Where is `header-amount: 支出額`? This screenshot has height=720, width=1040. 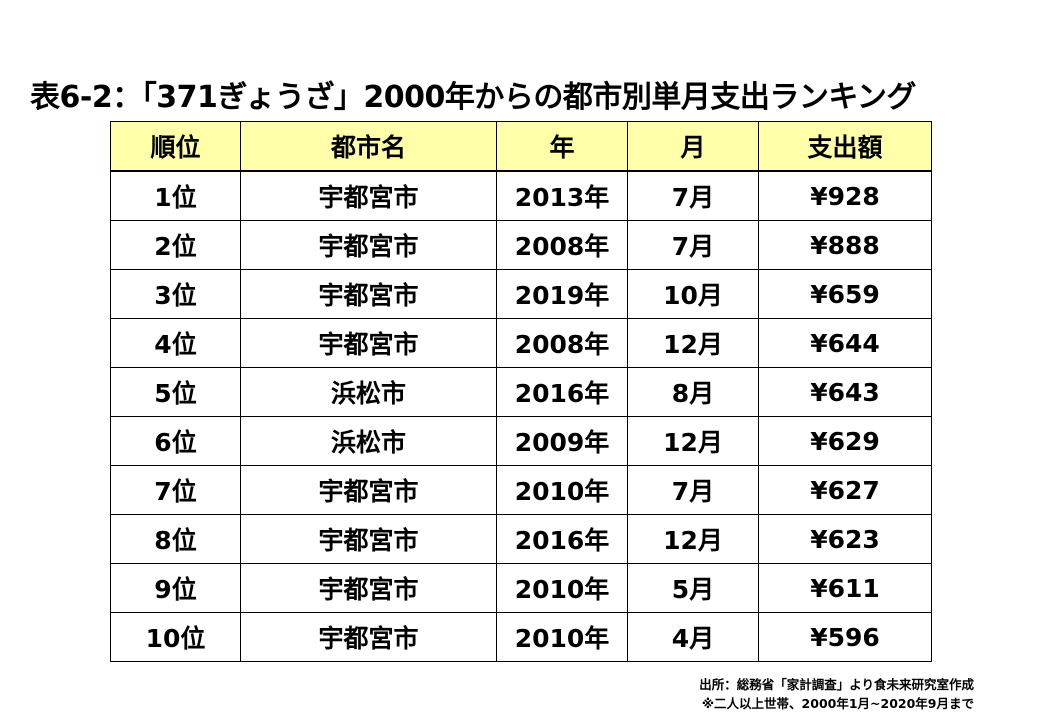
header-amount: 支出額 is located at coordinates (845, 146).